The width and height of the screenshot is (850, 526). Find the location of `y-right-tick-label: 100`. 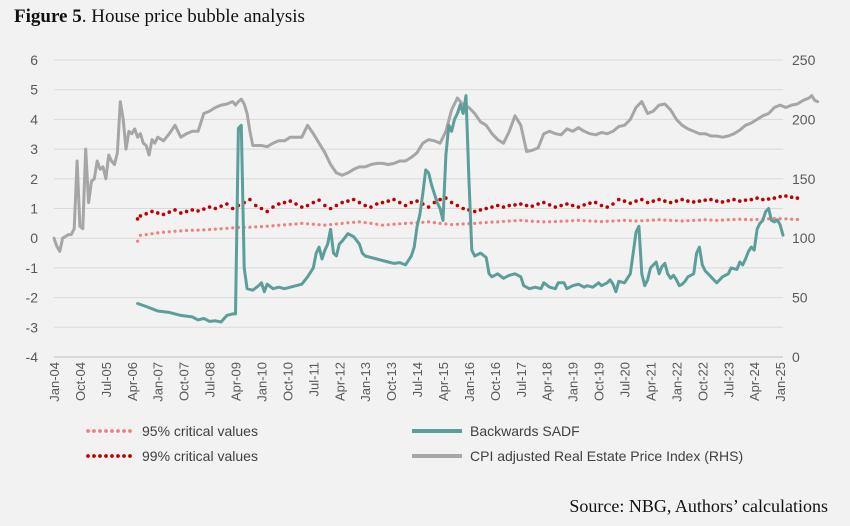

y-right-tick-label: 100 is located at coordinates (804, 238).